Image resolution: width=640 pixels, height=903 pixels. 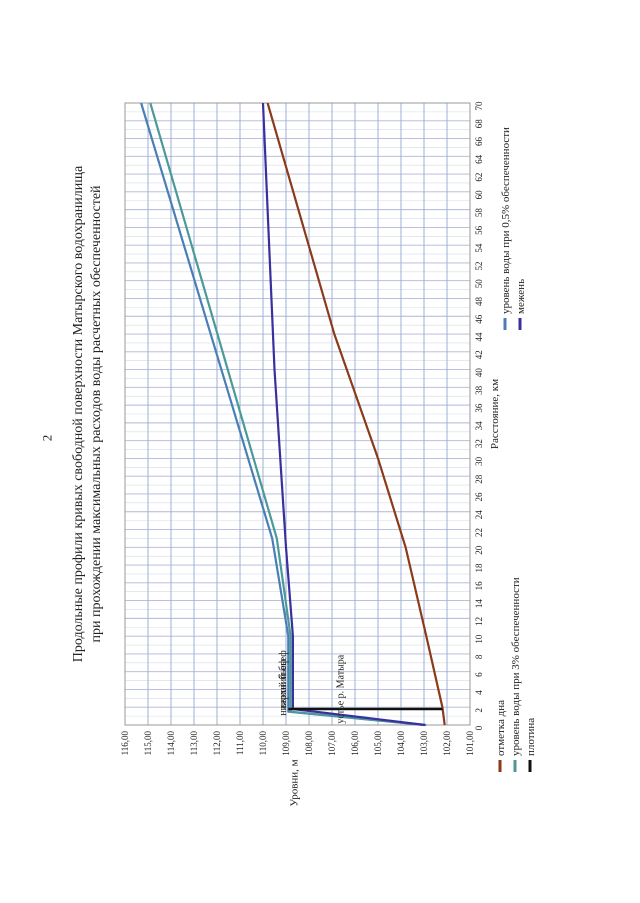 I want to click on y-tick-label: 102,00, so click(x=447, y=743).